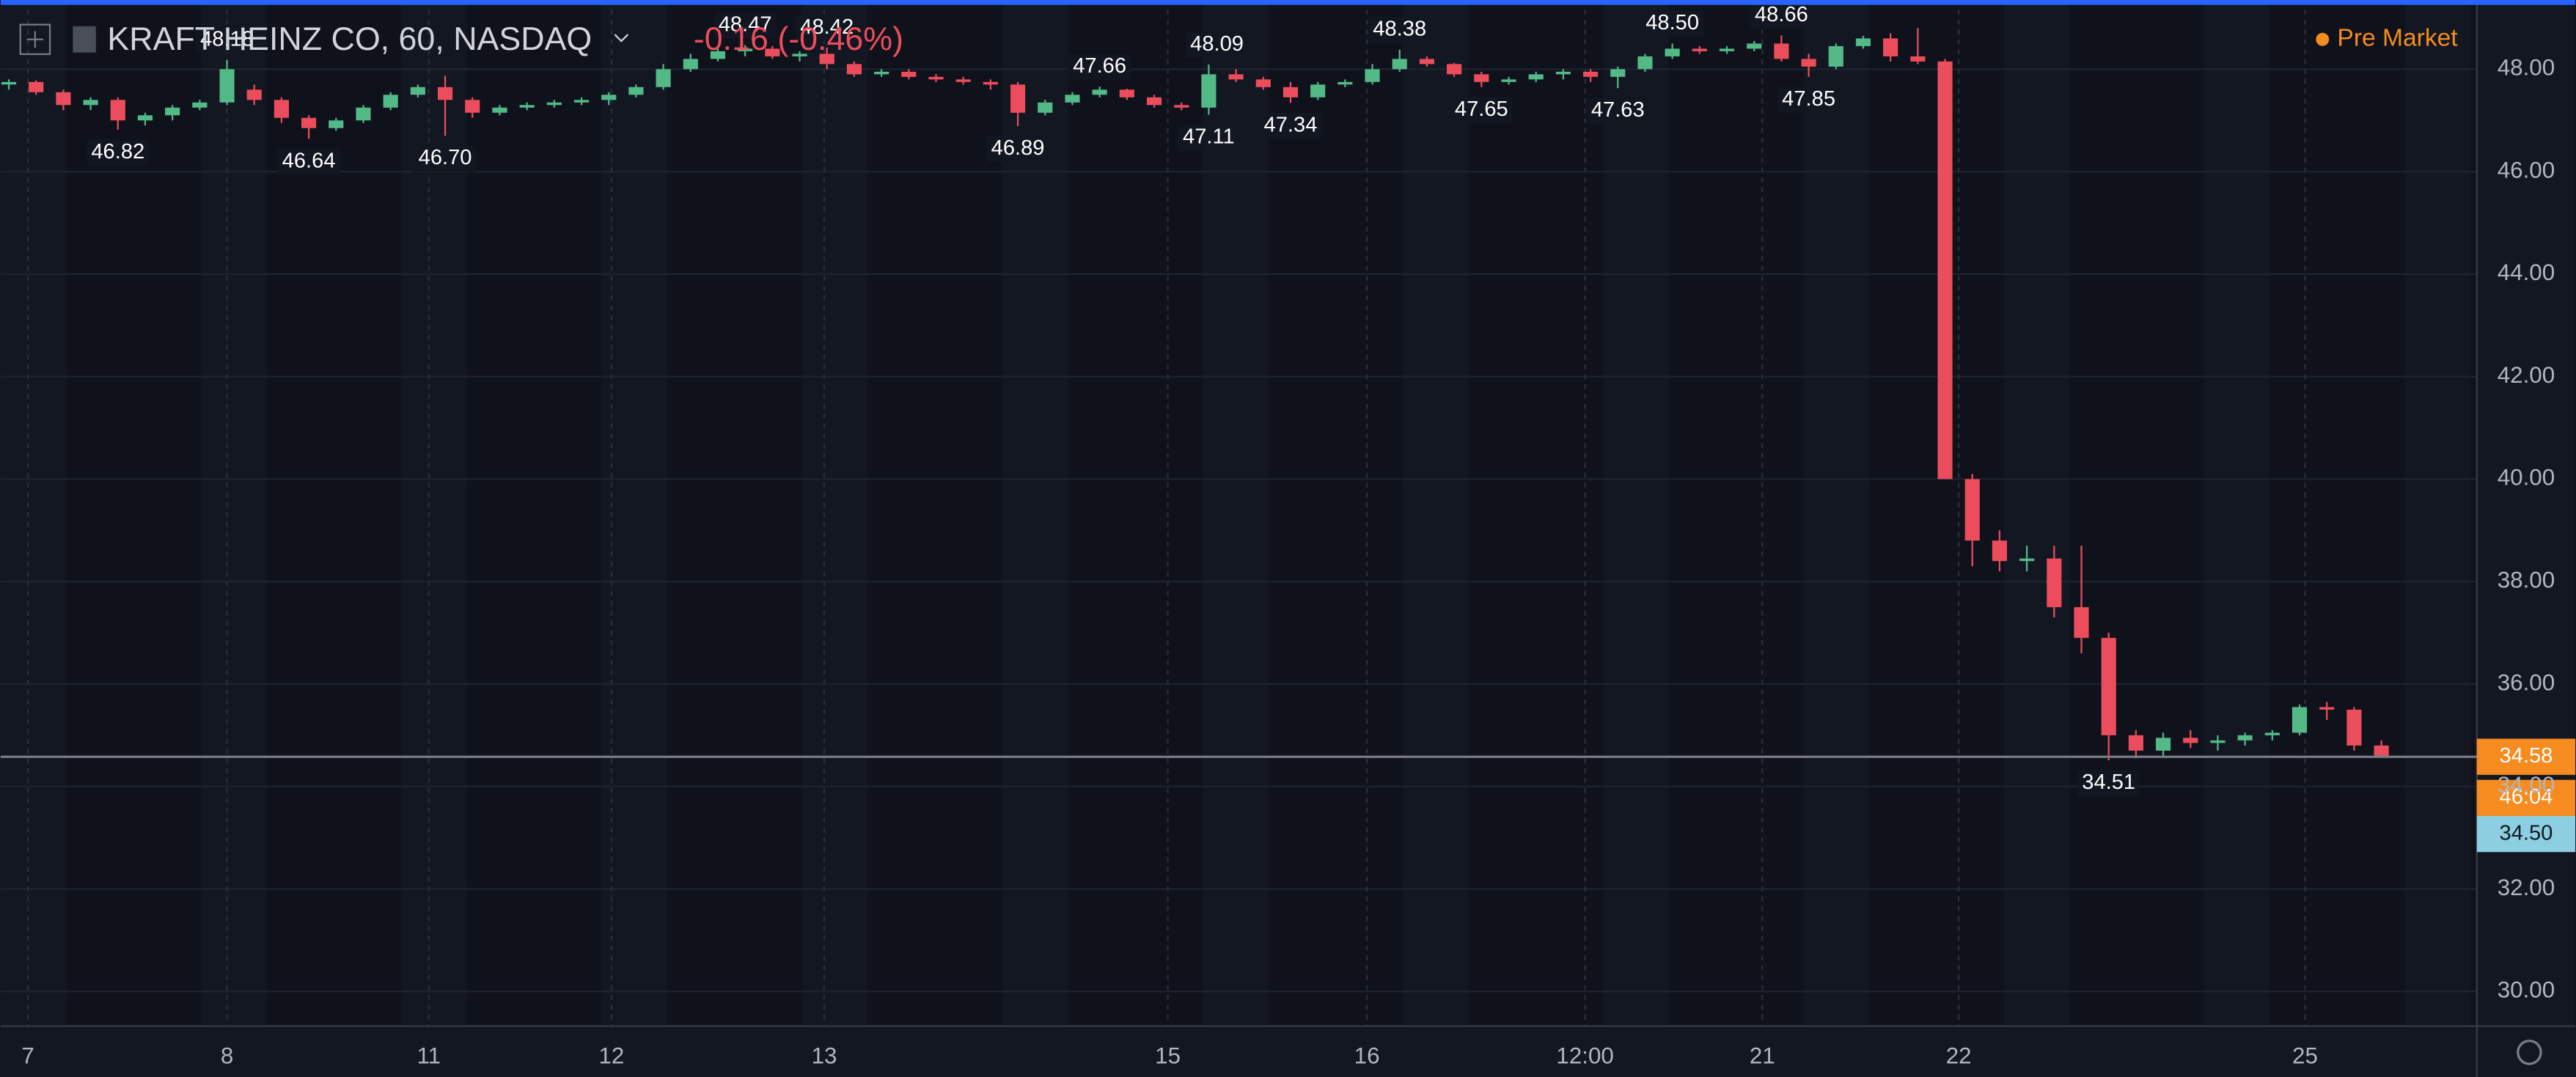 This screenshot has width=2576, height=1077. I want to click on add-symbol-button, so click(35, 39).